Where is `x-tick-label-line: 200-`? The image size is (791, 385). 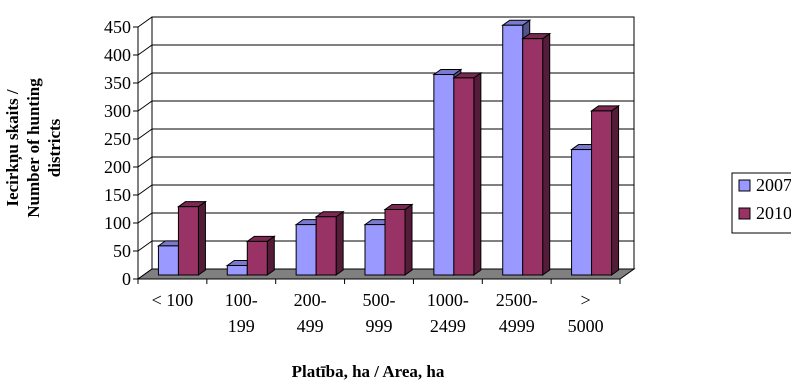 x-tick-label-line: 200- is located at coordinates (310, 300).